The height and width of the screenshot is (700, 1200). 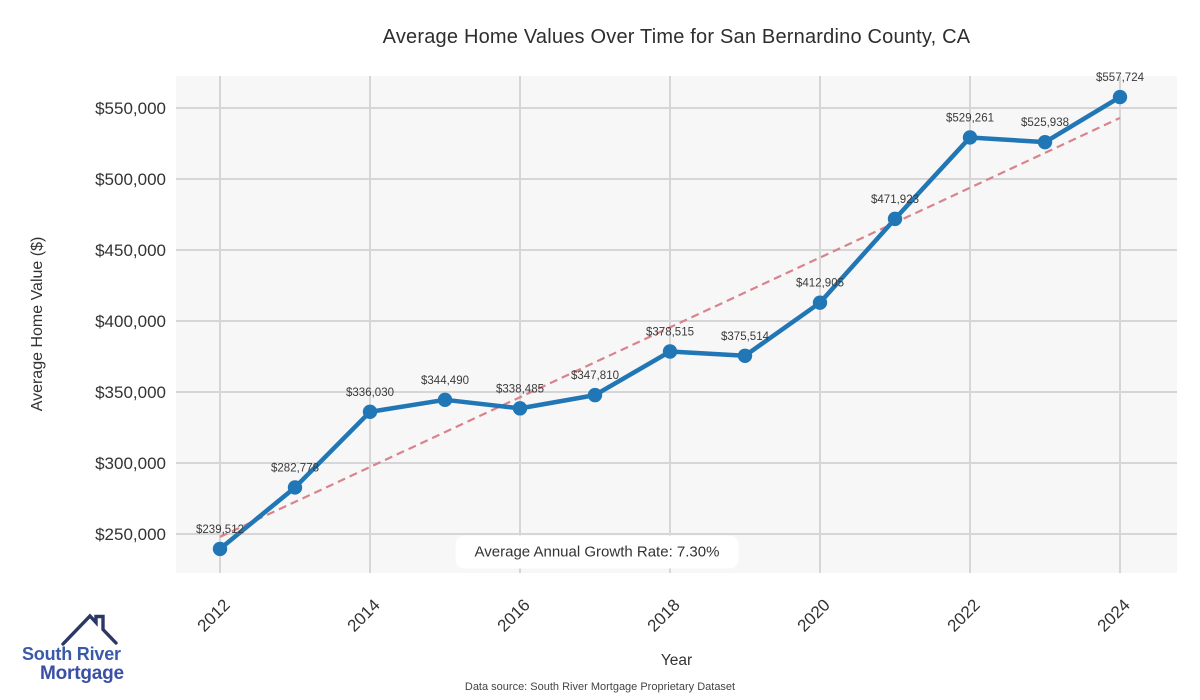 I want to click on x-tick-label: 2016, so click(x=514, y=615).